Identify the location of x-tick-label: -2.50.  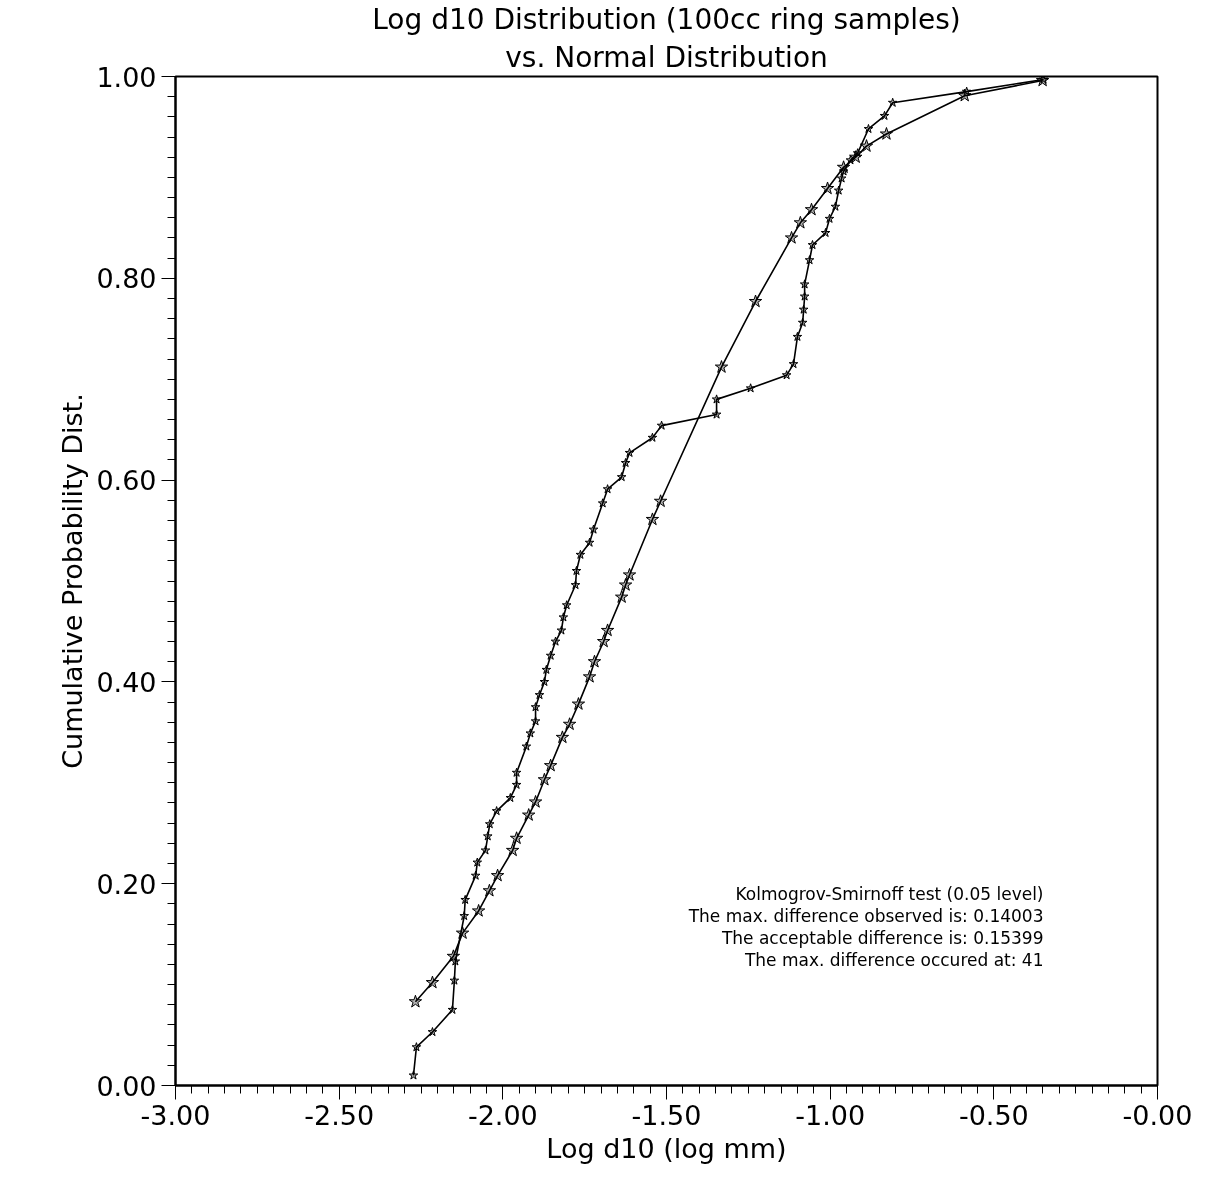
(339, 1115).